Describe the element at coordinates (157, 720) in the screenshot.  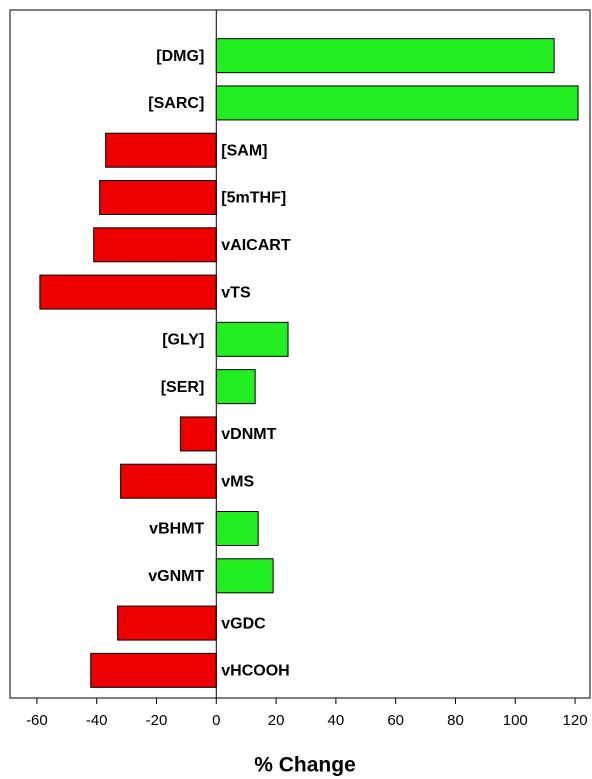
I see `x-tick-label: -20` at that location.